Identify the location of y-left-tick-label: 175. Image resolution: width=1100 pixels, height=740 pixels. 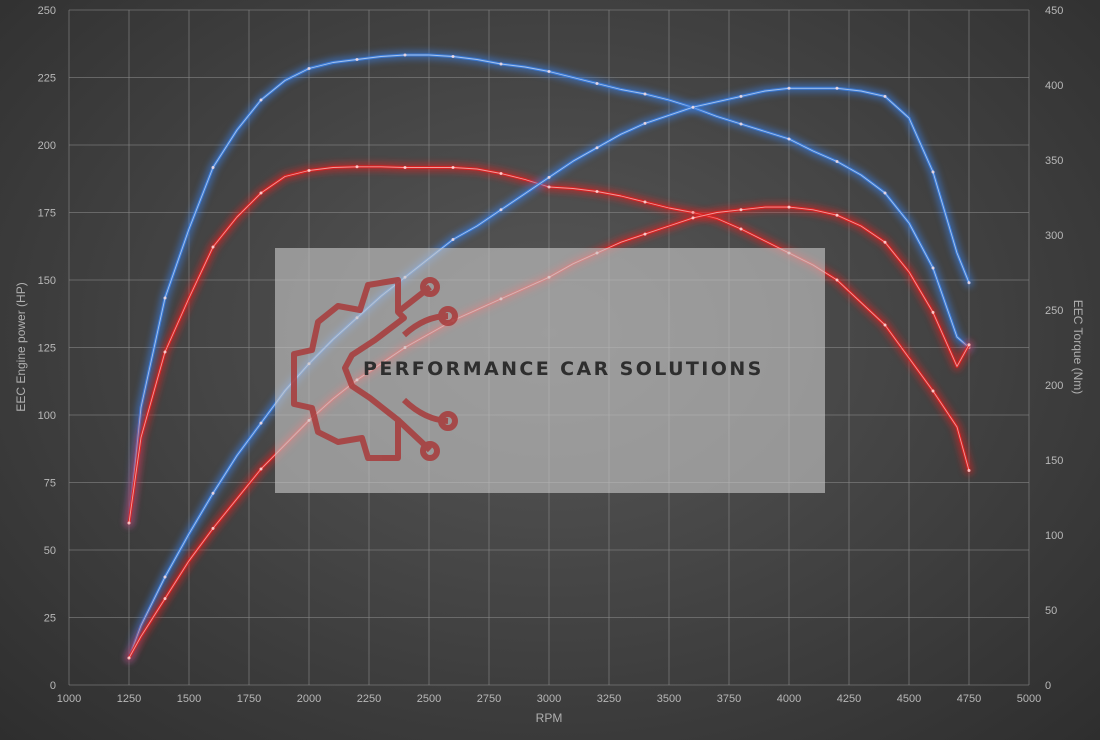
(47, 214).